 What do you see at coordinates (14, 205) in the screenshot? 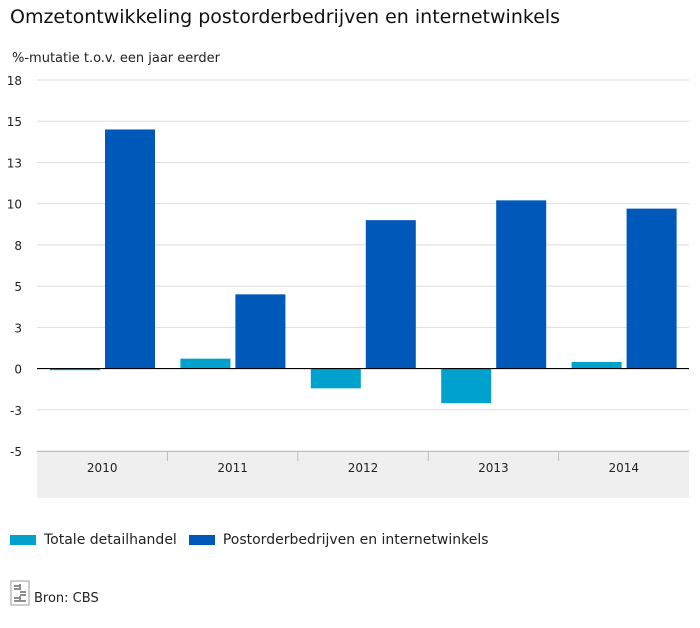
I see `y-tick-label: 10` at bounding box center [14, 205].